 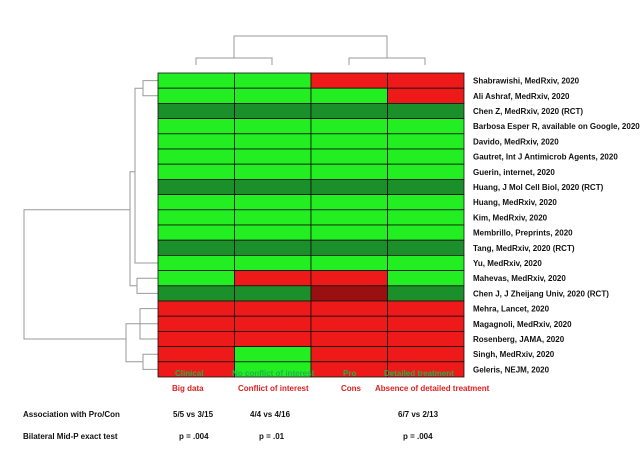 What do you see at coordinates (310, 50) in the screenshot?
I see `column-dendrogram` at bounding box center [310, 50].